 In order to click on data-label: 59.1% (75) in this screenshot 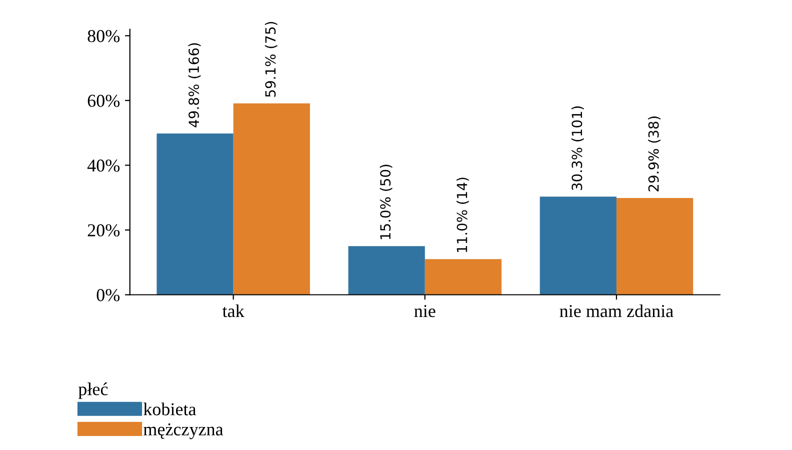, I will do `click(271, 59)`.